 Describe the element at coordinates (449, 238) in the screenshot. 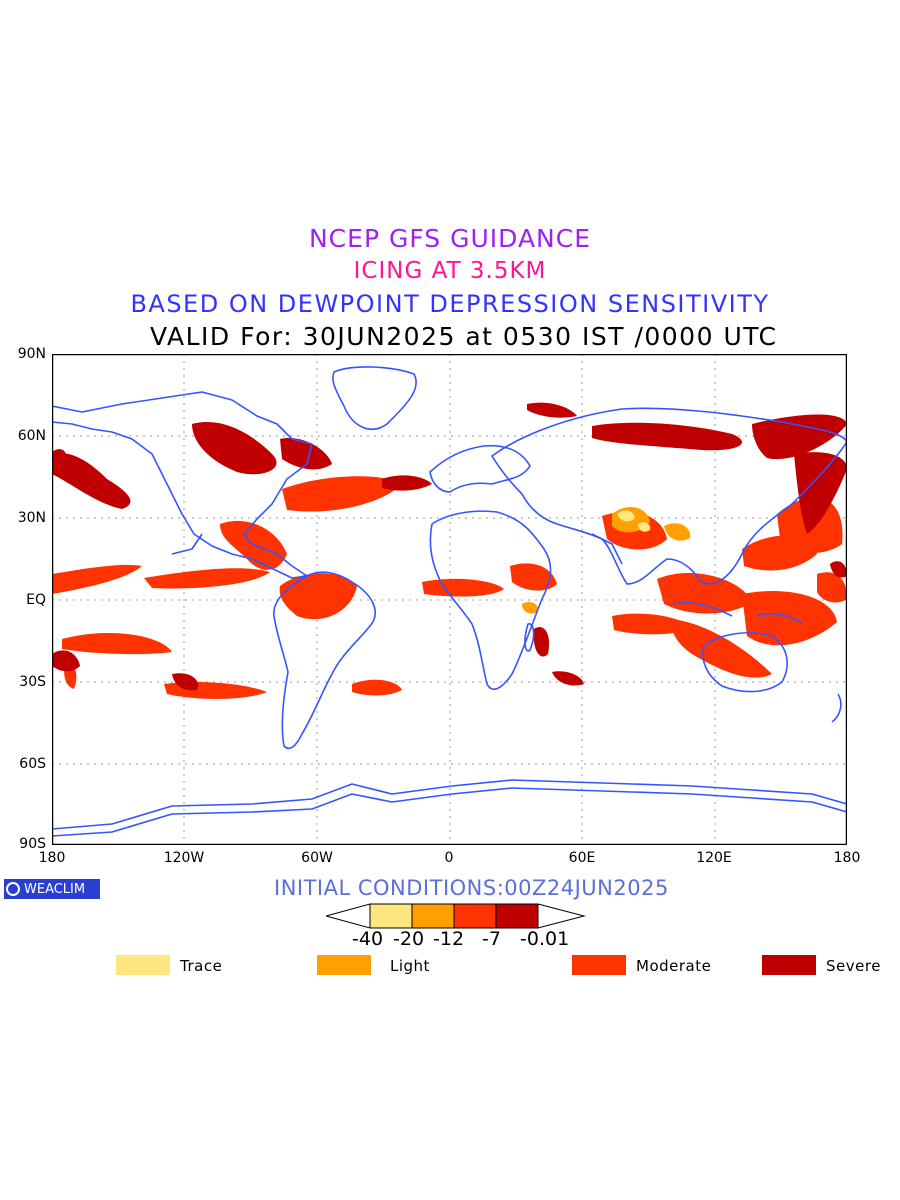

I see `chart-title: NCEP GFS GUIDANCE` at that location.